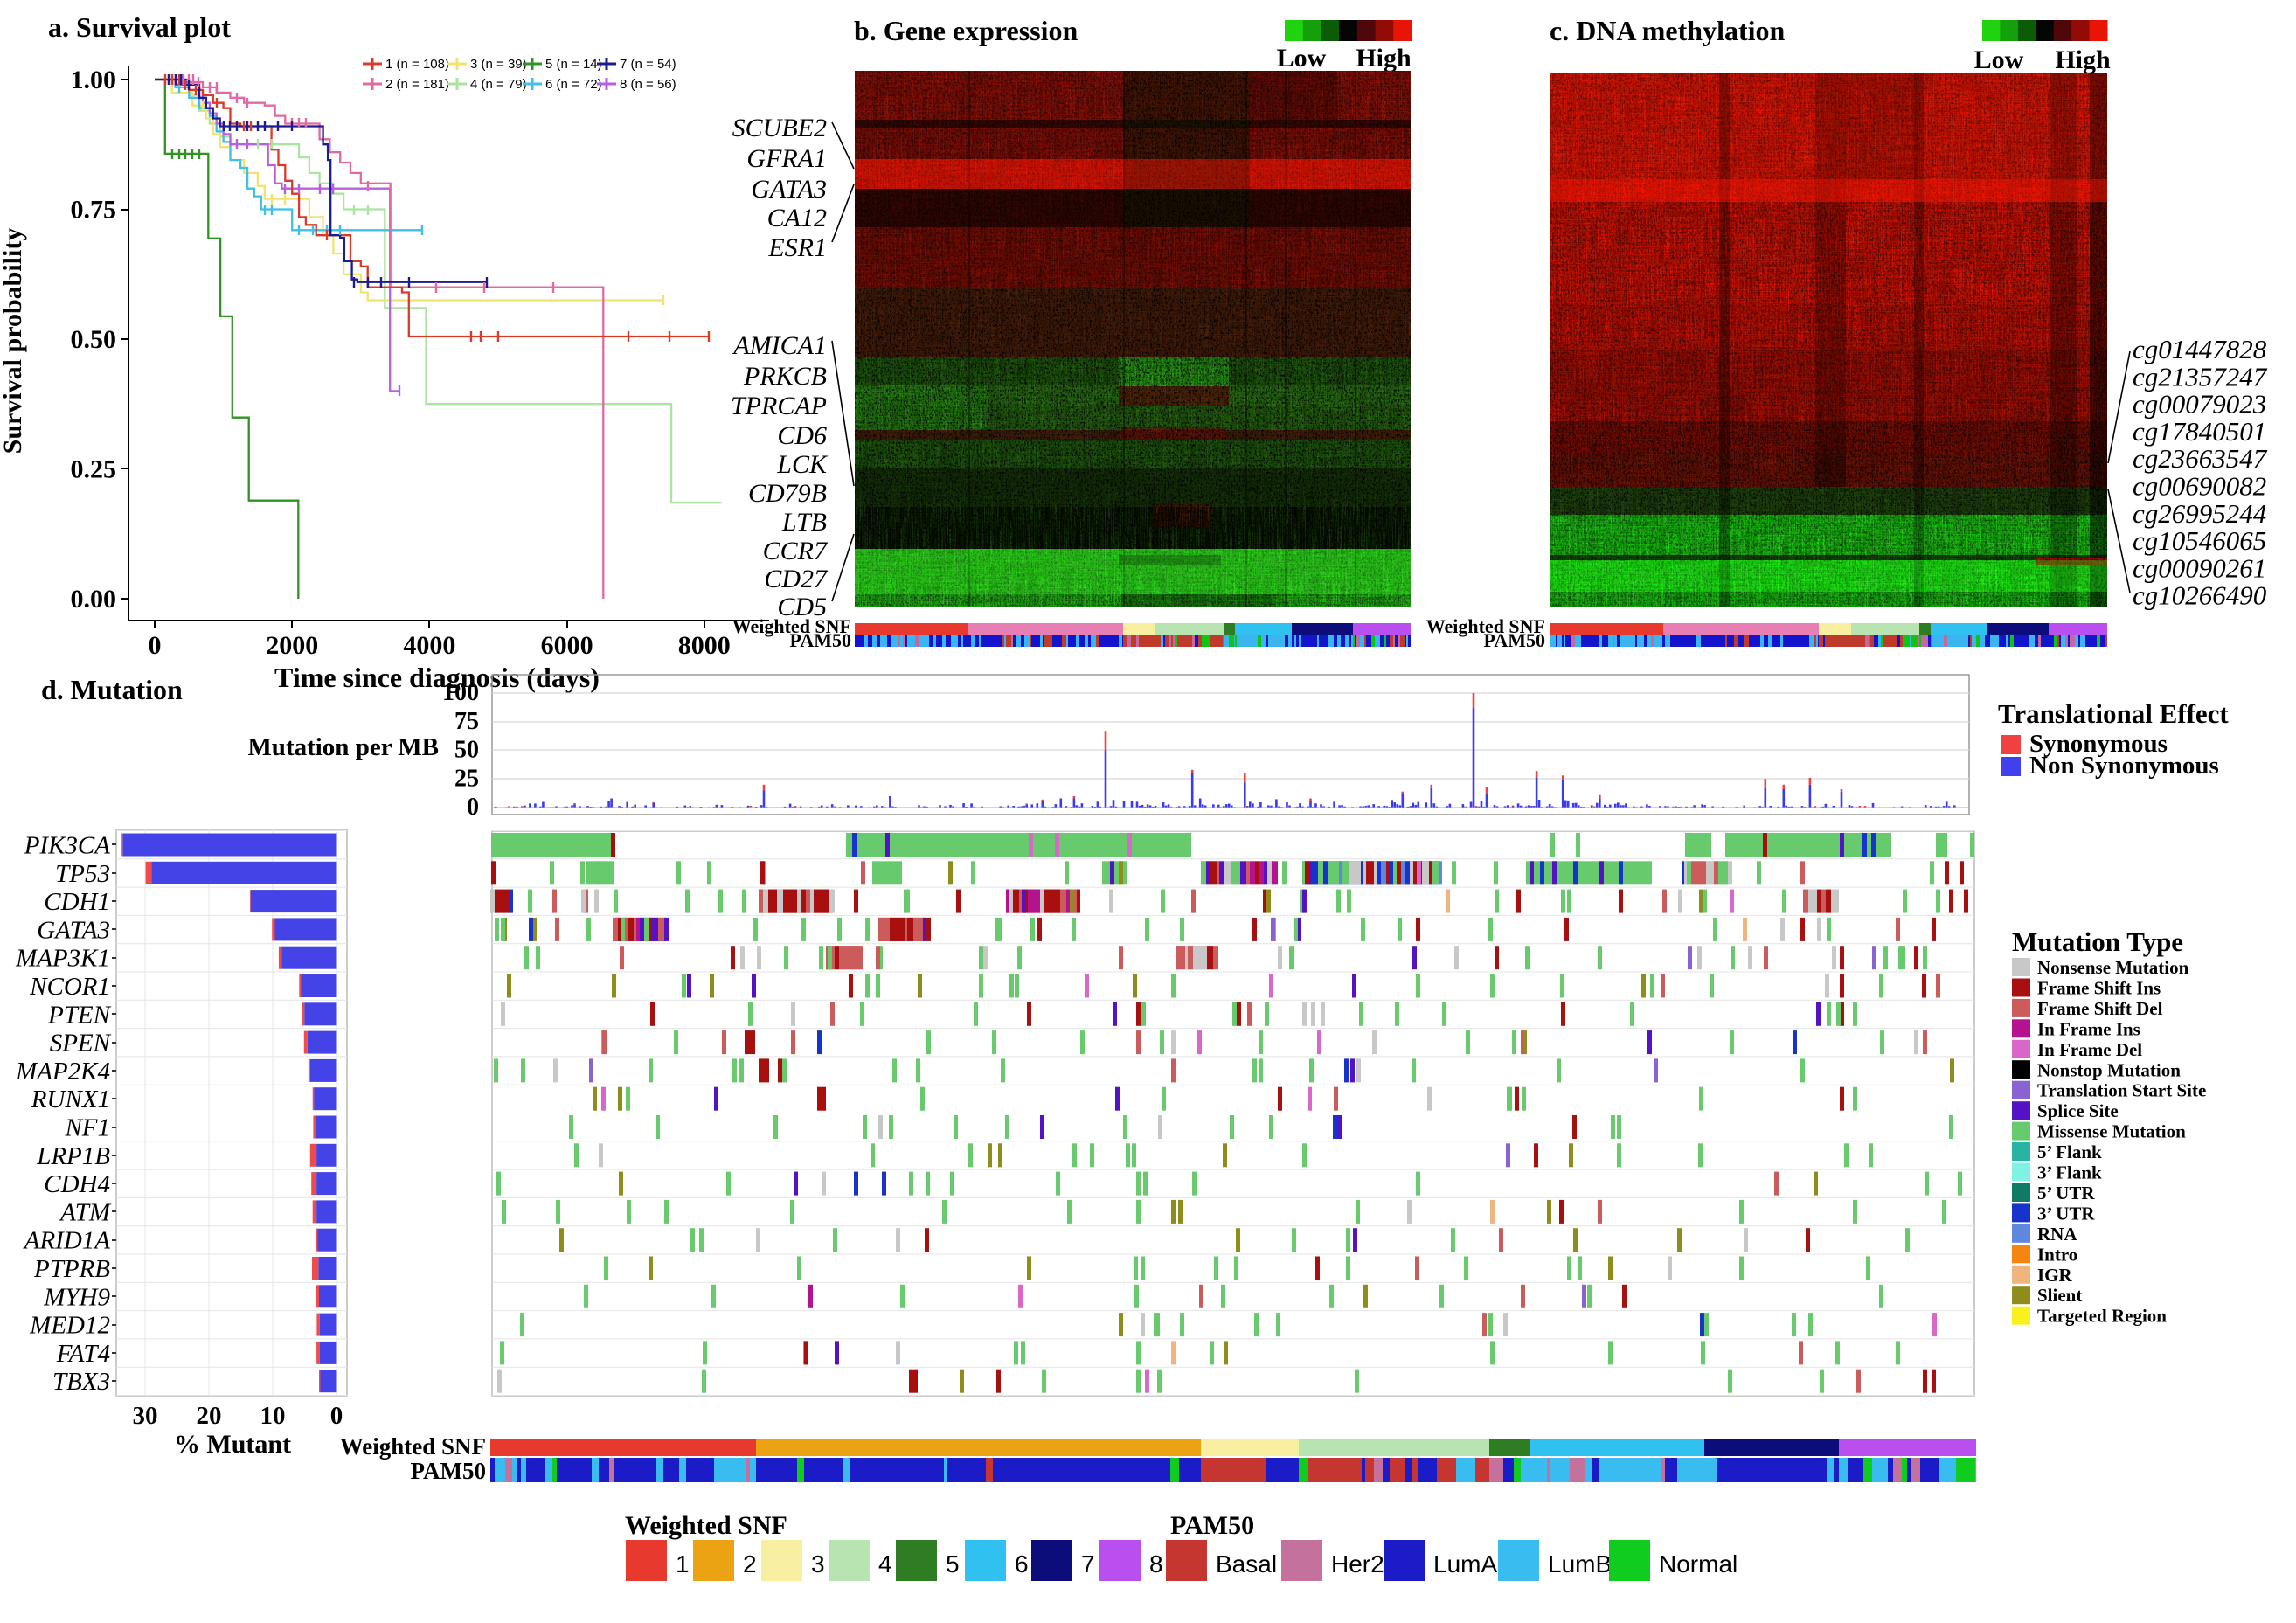  Describe the element at coordinates (2059, 1295) in the screenshot. I see `svg-text: Slient` at that location.